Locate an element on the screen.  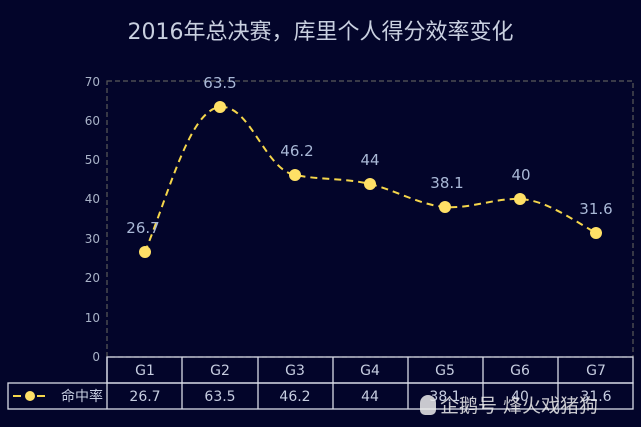
table-header-cell: G7 is located at coordinates (596, 371).